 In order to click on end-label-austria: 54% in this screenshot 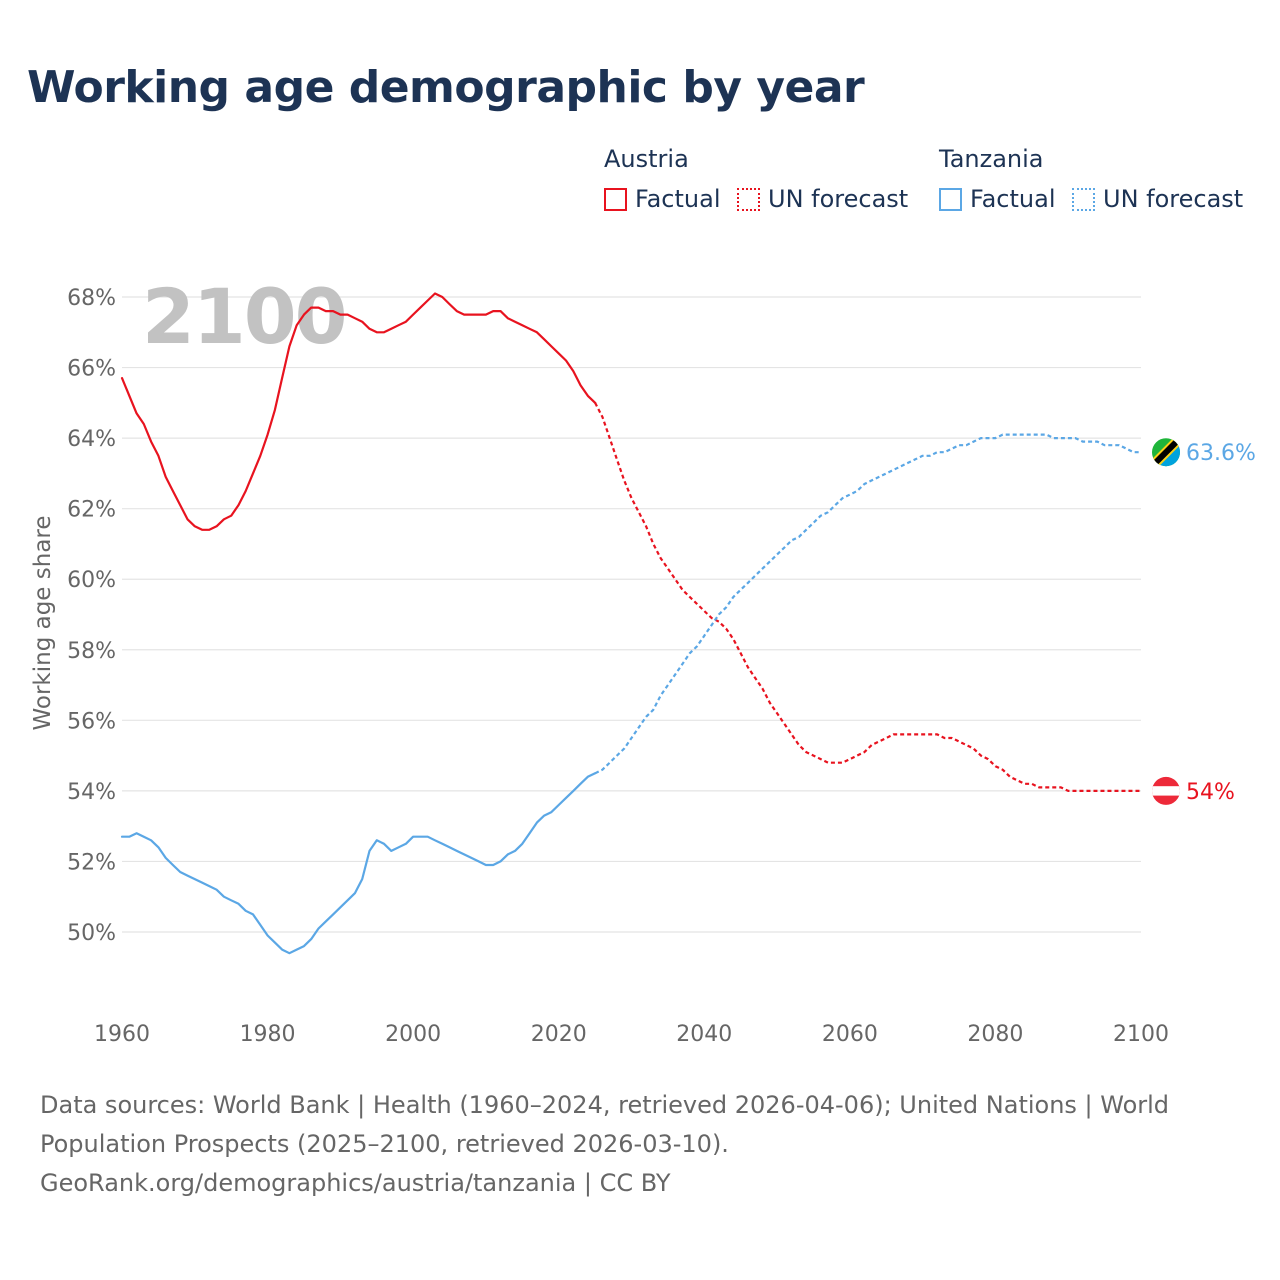, I will do `click(1210, 792)`.